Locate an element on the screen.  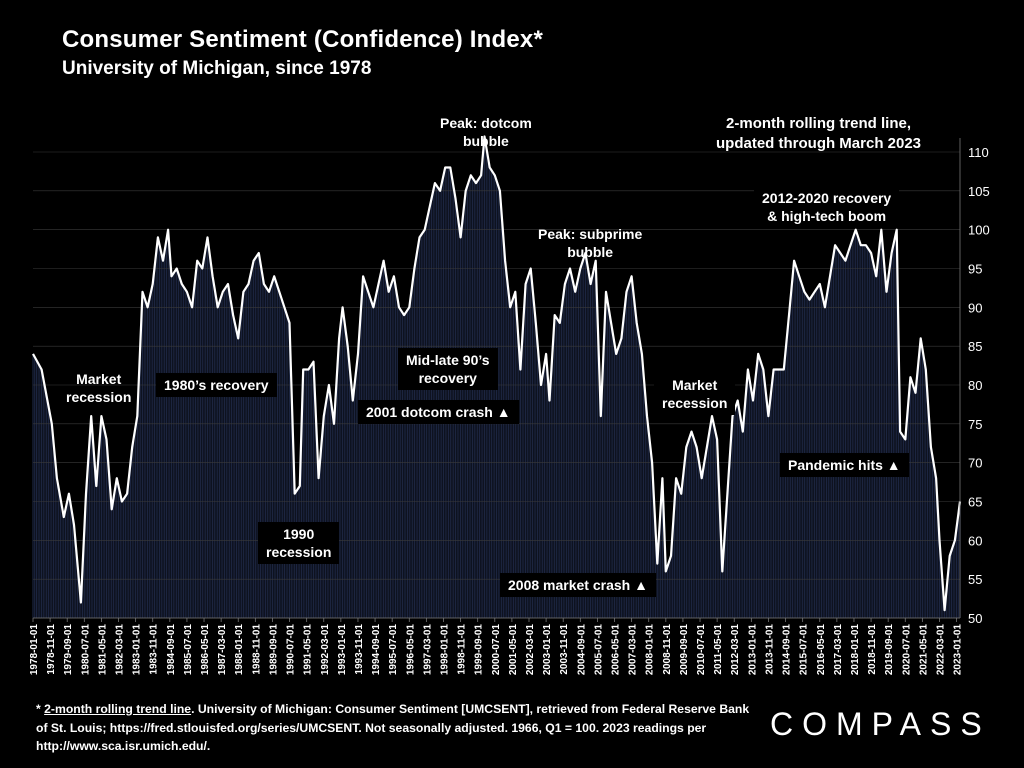
trend-note-line-2: updated through March 2023 is located at coordinates (819, 143).